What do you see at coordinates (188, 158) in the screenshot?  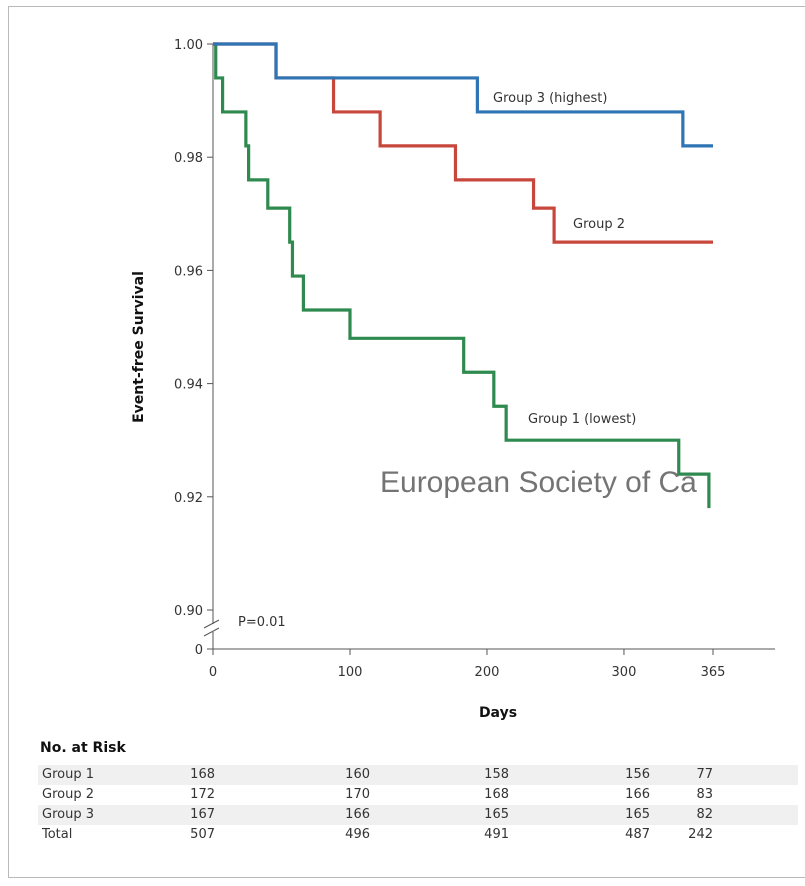 I see `y-tick-label: 0.98` at bounding box center [188, 158].